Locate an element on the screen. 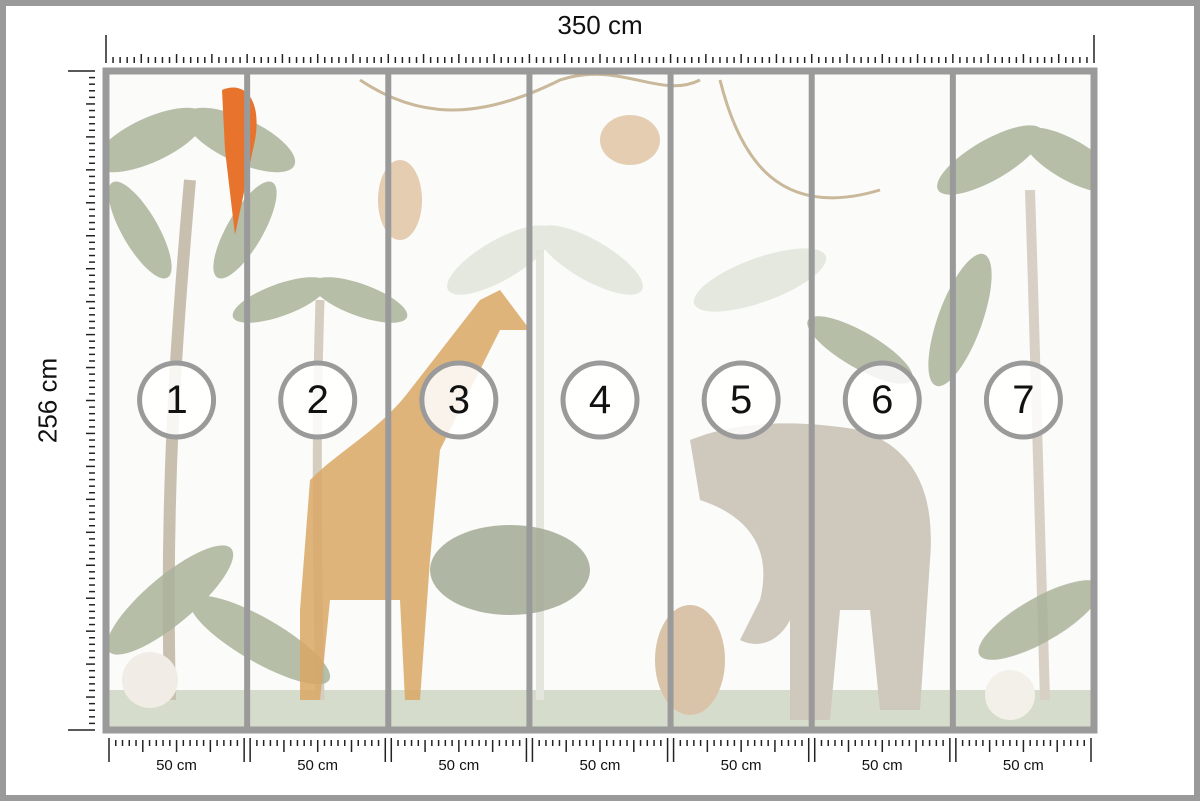 This screenshot has width=1200, height=801. panel-number: 3 is located at coordinates (458, 400).